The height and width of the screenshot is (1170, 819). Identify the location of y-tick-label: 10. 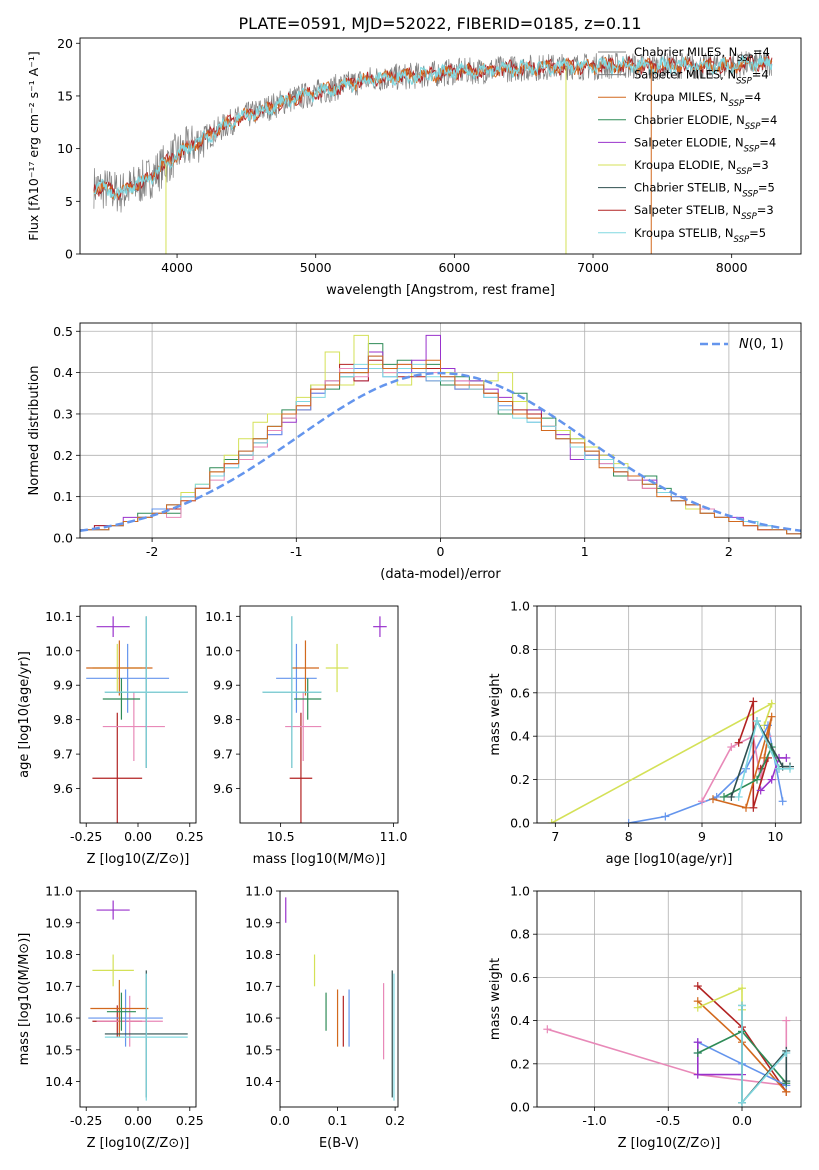
(65, 148).